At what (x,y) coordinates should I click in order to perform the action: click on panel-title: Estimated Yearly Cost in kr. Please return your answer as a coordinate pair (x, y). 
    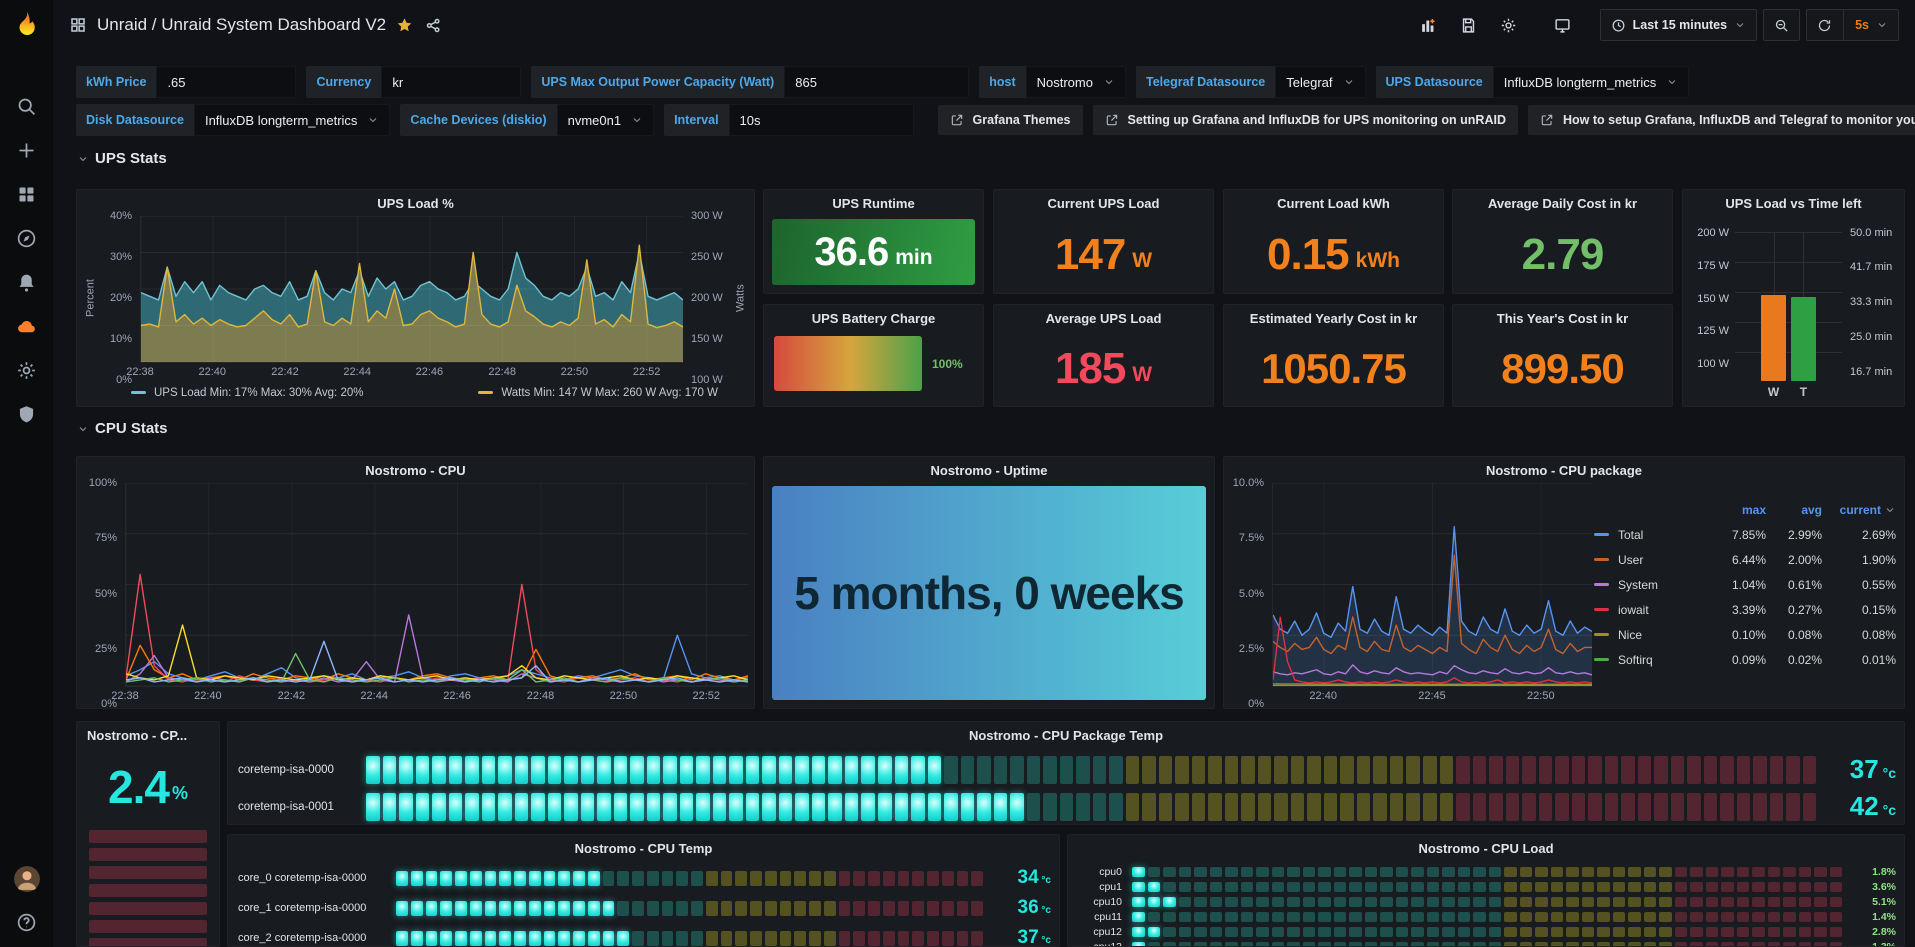
    Looking at the image, I should click on (1333, 318).